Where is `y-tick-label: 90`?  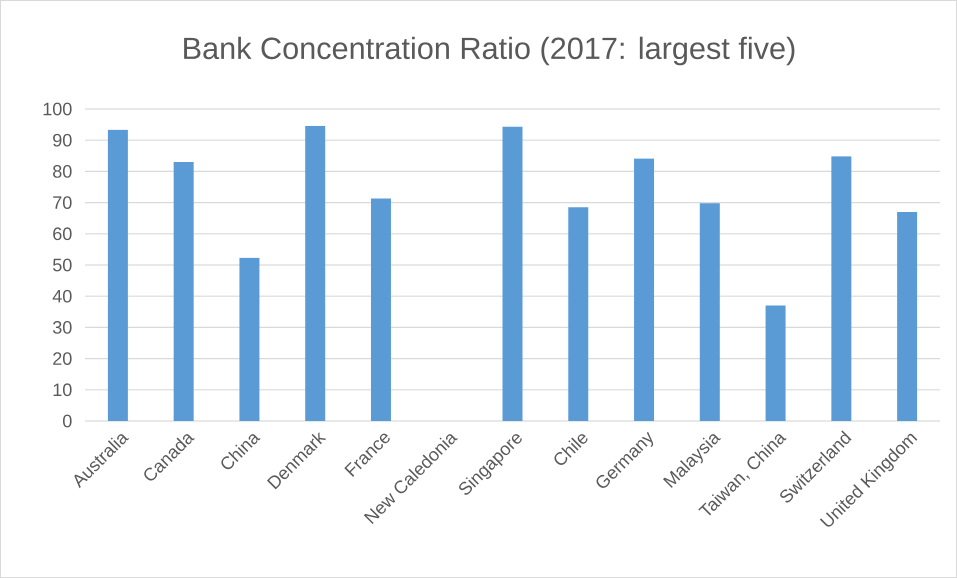
y-tick-label: 90 is located at coordinates (62, 140).